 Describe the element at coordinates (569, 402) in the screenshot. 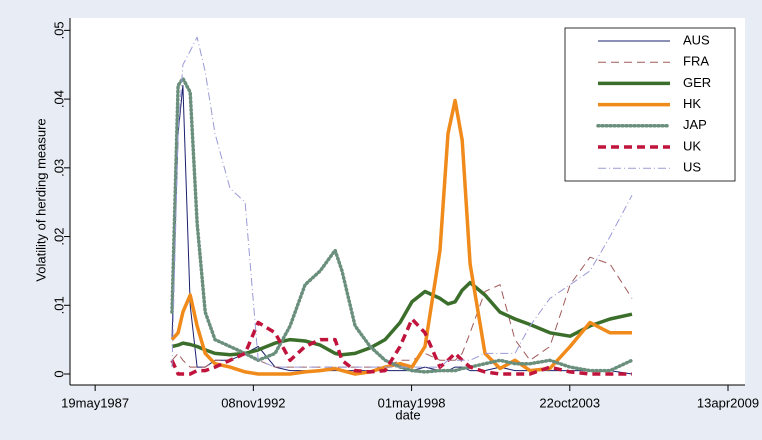

I see `x-tick-label: 22oct2003` at that location.